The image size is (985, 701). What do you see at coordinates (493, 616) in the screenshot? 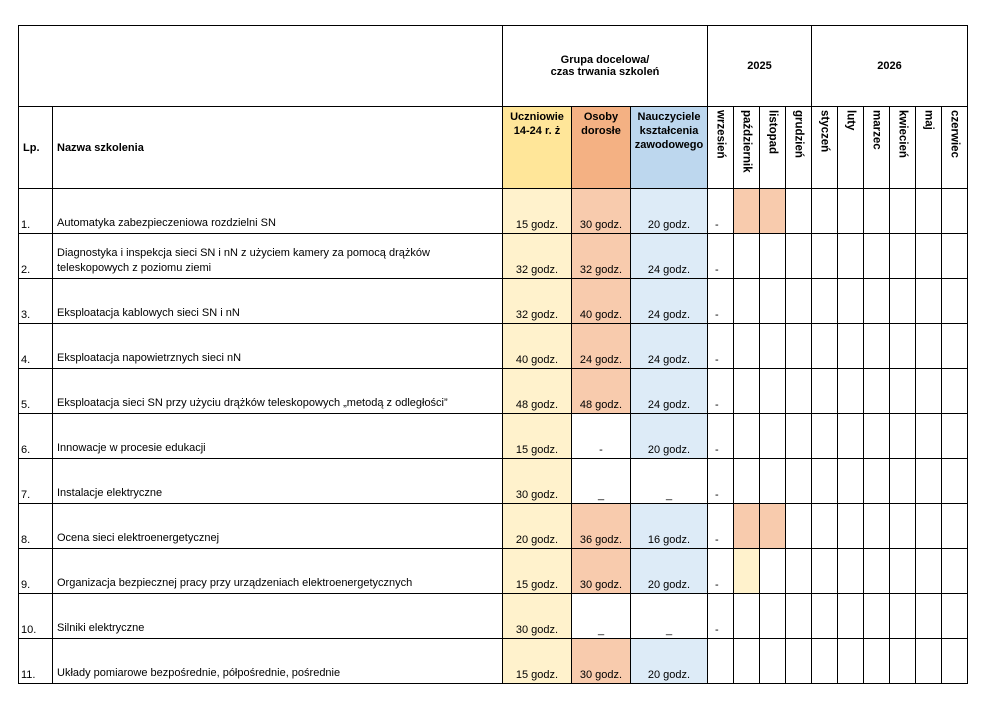
I see `table-row: 10. Silniki elektryczne 30 godz. _ _ -` at bounding box center [493, 616].